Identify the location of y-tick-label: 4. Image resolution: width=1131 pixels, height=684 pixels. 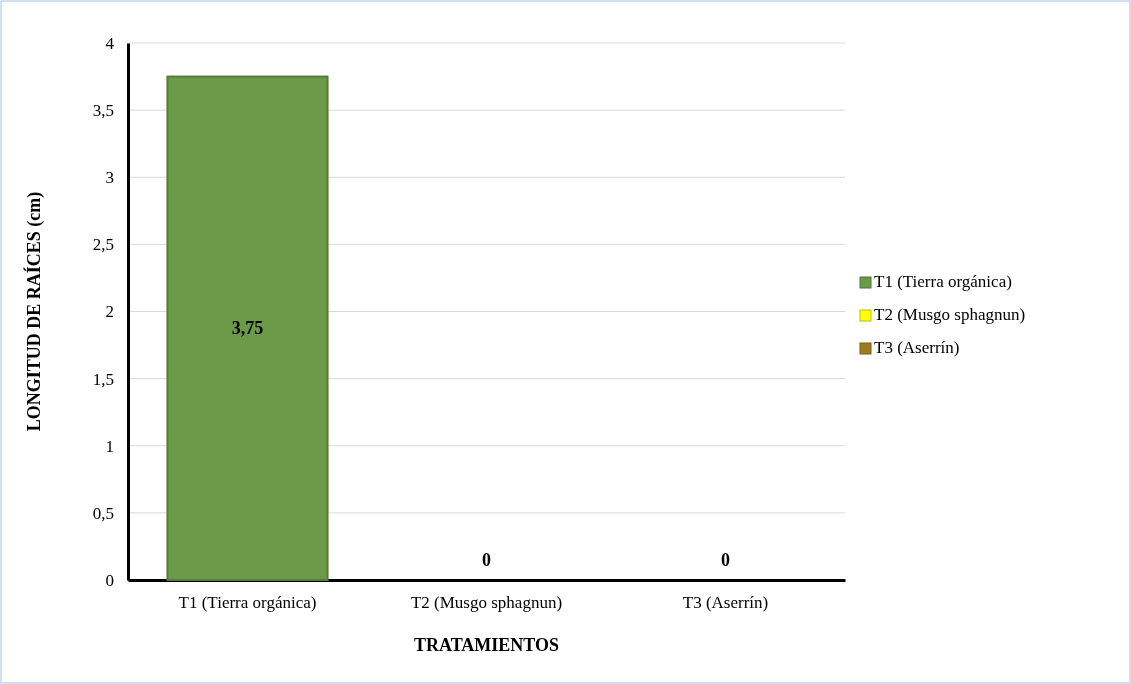
(110, 43).